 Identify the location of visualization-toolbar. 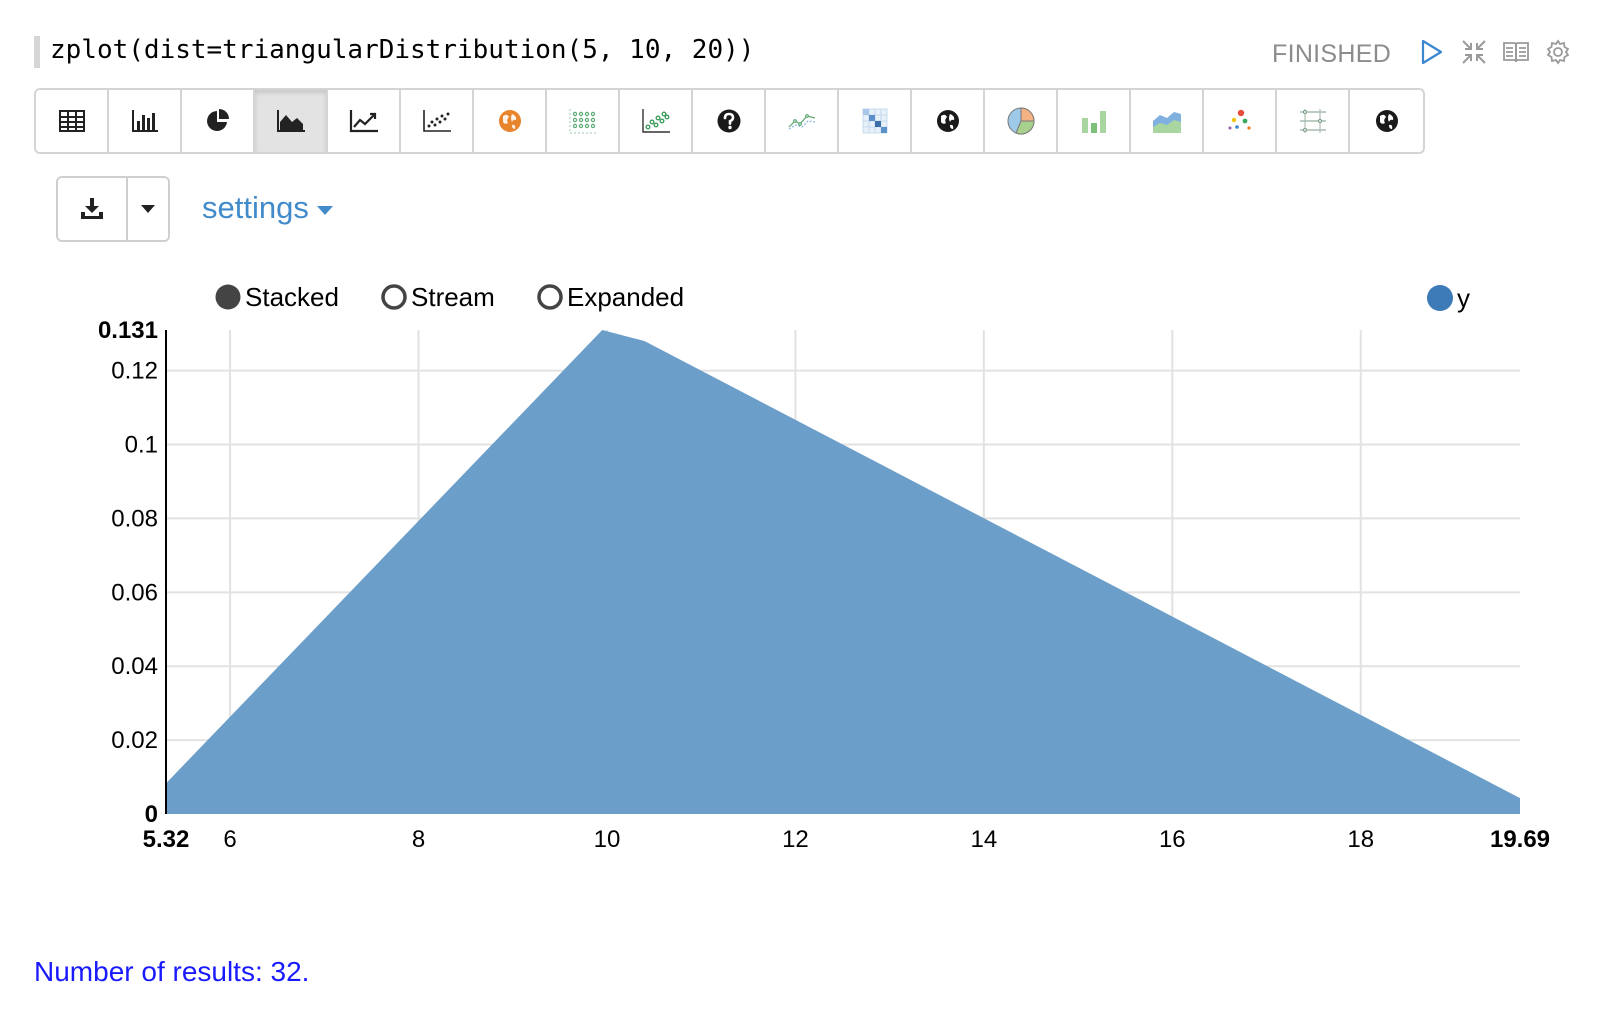
(729, 121).